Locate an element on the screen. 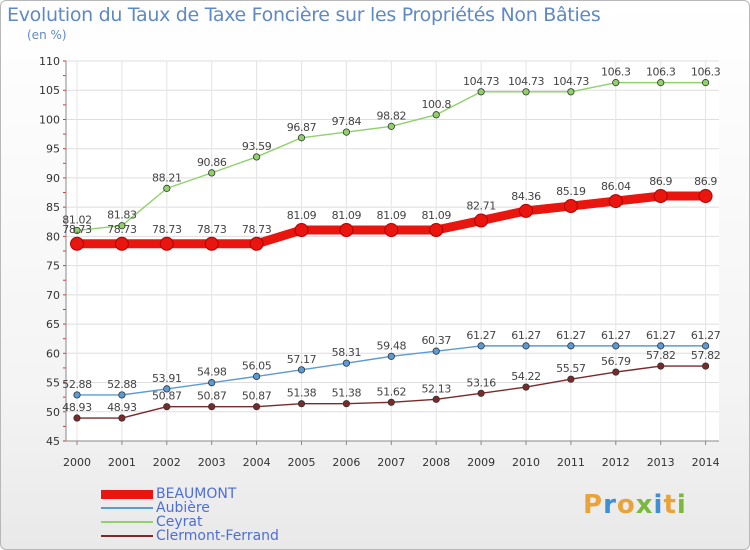  y-tick-label: 100 is located at coordinates (49, 119).